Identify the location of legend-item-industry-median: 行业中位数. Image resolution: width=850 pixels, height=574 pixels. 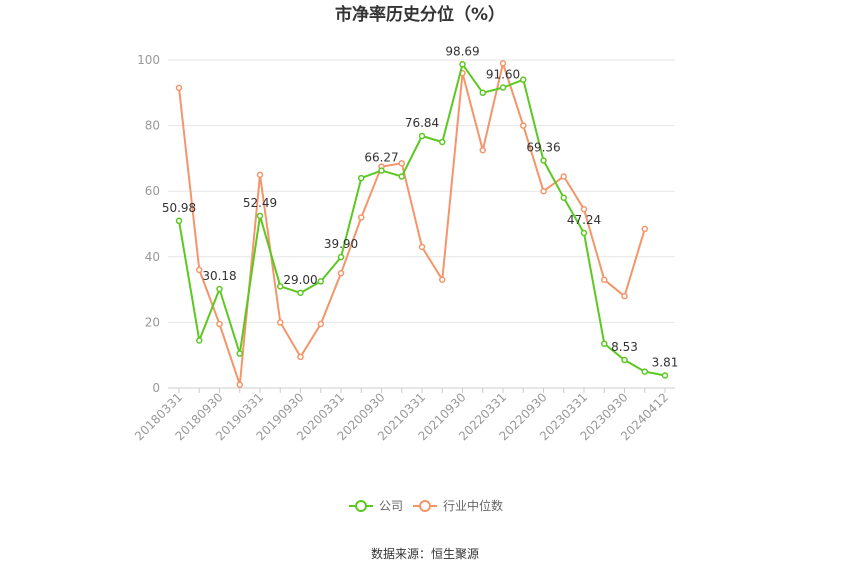
(458, 505).